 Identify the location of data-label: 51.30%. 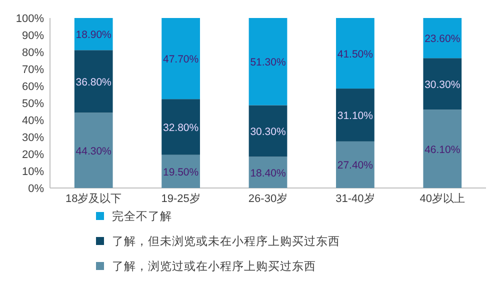
(268, 62).